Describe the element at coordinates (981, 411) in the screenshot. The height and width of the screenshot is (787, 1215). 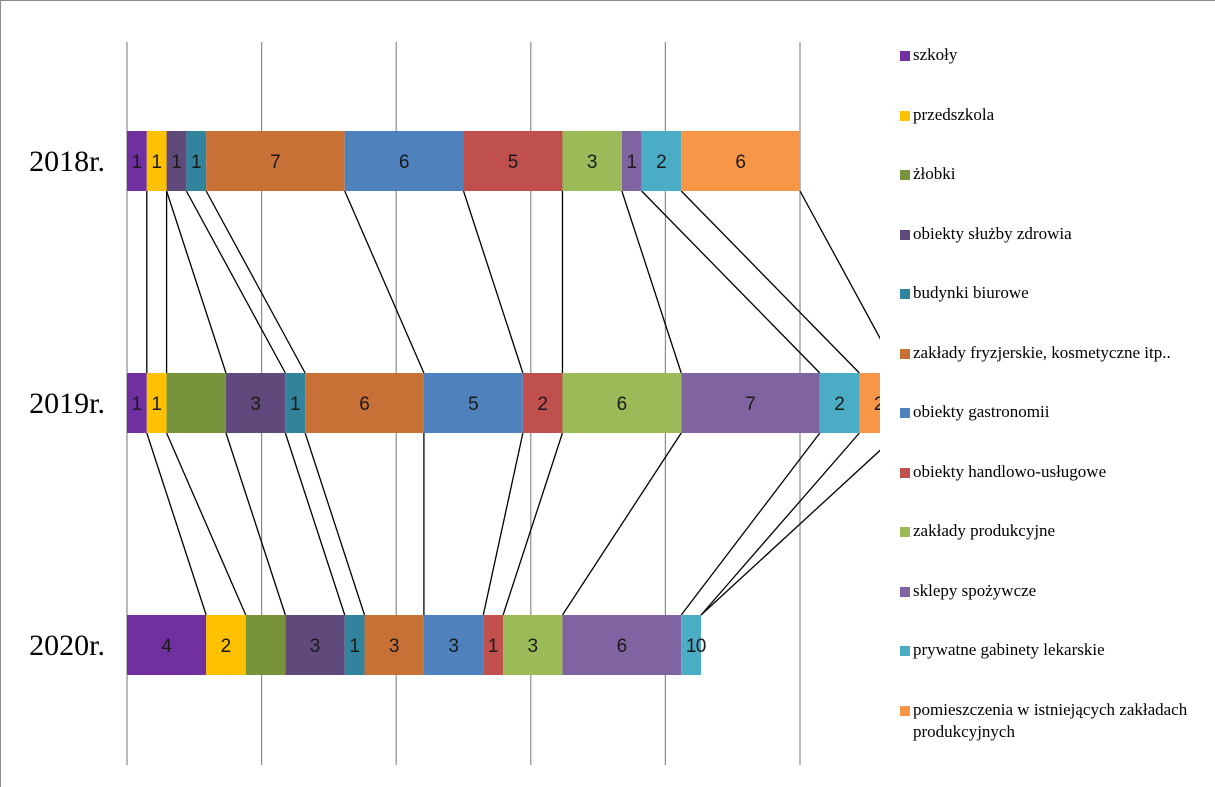
I see `legend-label: obiekty gastronomii` at that location.